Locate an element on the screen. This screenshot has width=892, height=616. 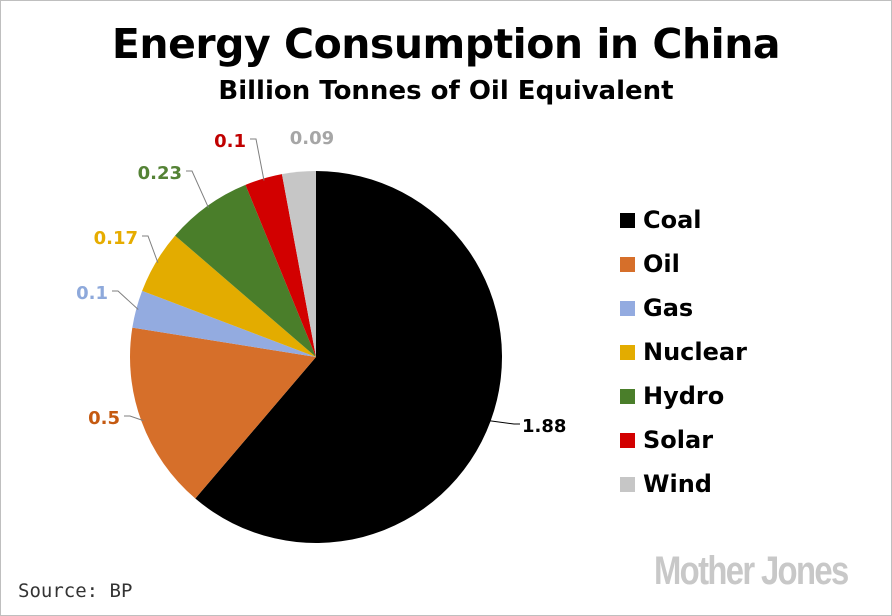
legend-item-solar: Solar is located at coordinates (683, 440).